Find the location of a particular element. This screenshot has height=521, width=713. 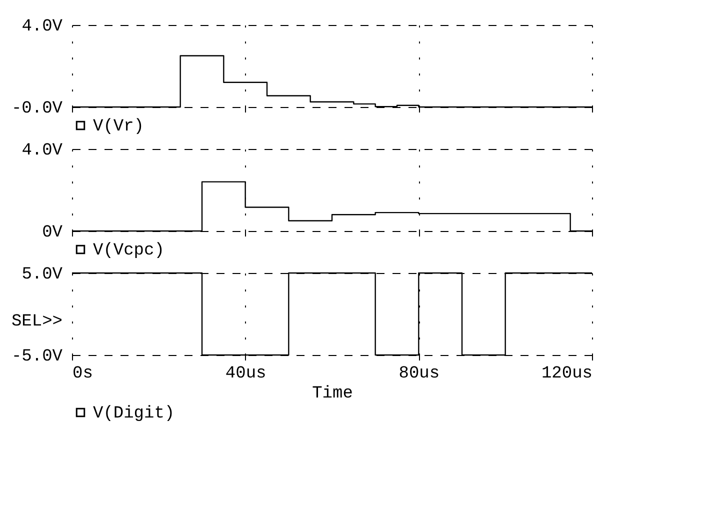

x-tick-label: 120us is located at coordinates (566, 374).